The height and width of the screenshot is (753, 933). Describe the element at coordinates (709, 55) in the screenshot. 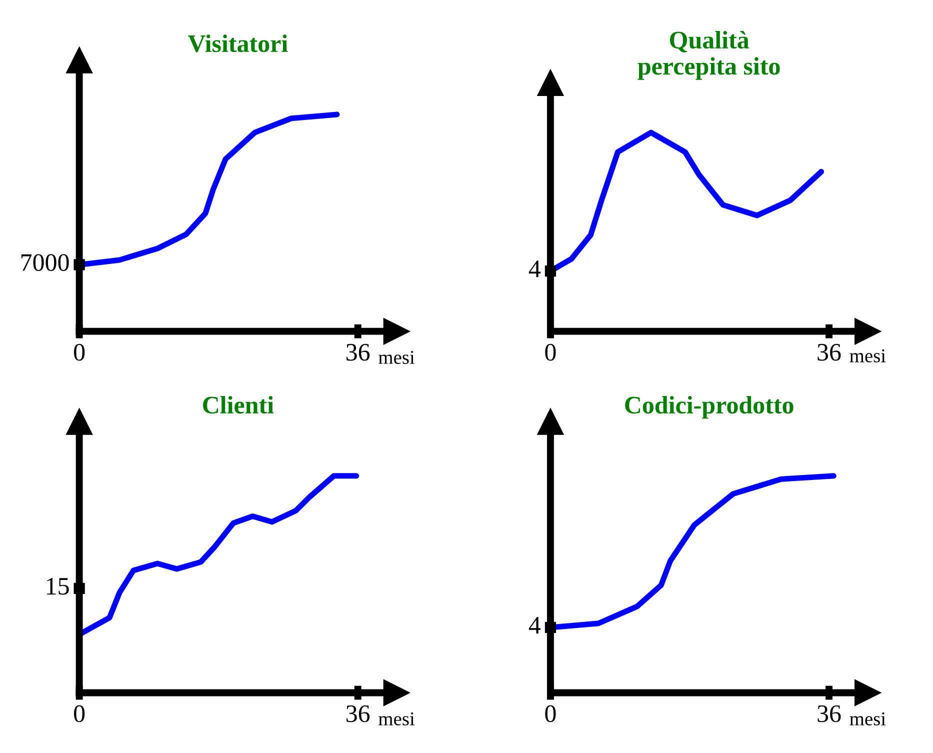

I see `chart-title: Qualità percepita sito` at that location.